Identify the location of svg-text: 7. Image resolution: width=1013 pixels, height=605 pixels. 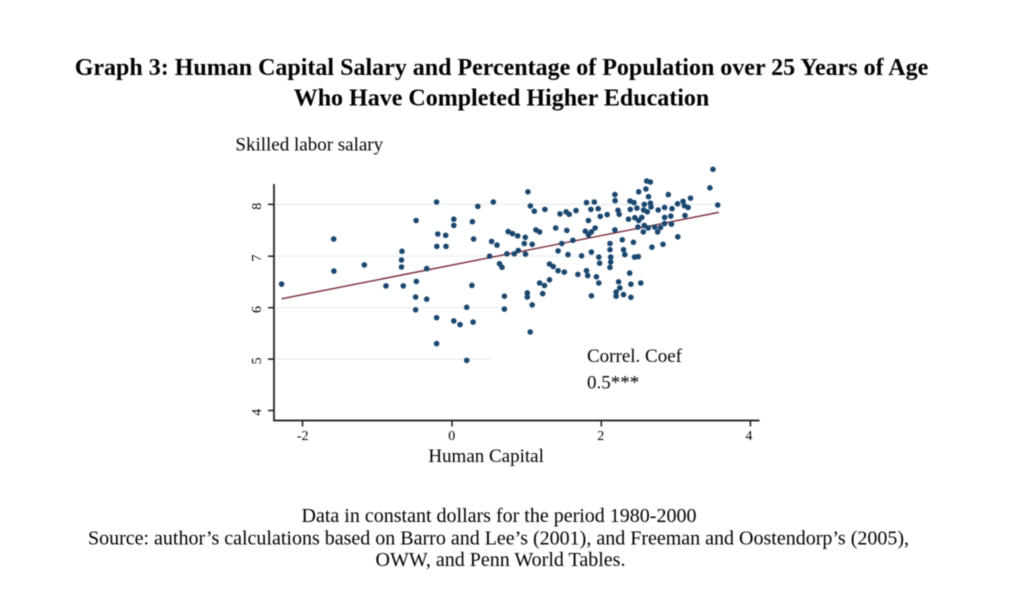
(257, 258).